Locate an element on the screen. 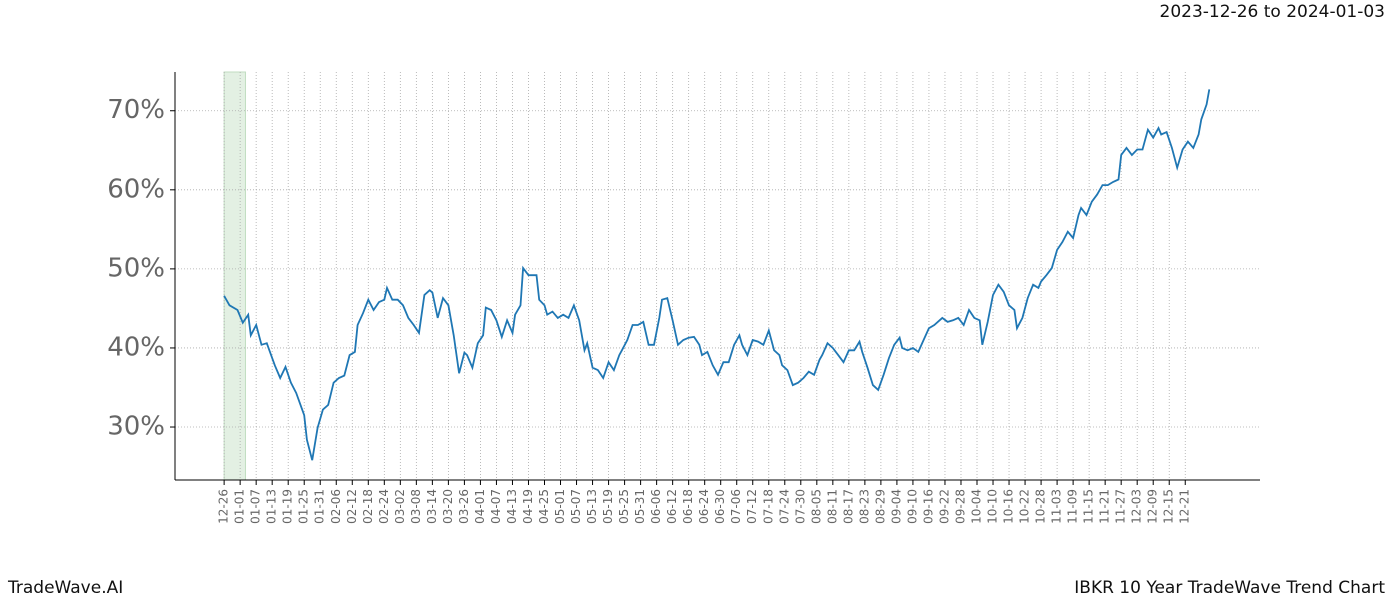 The height and width of the screenshot is (600, 1400). x-tick-label: 06-06 is located at coordinates (656, 506).